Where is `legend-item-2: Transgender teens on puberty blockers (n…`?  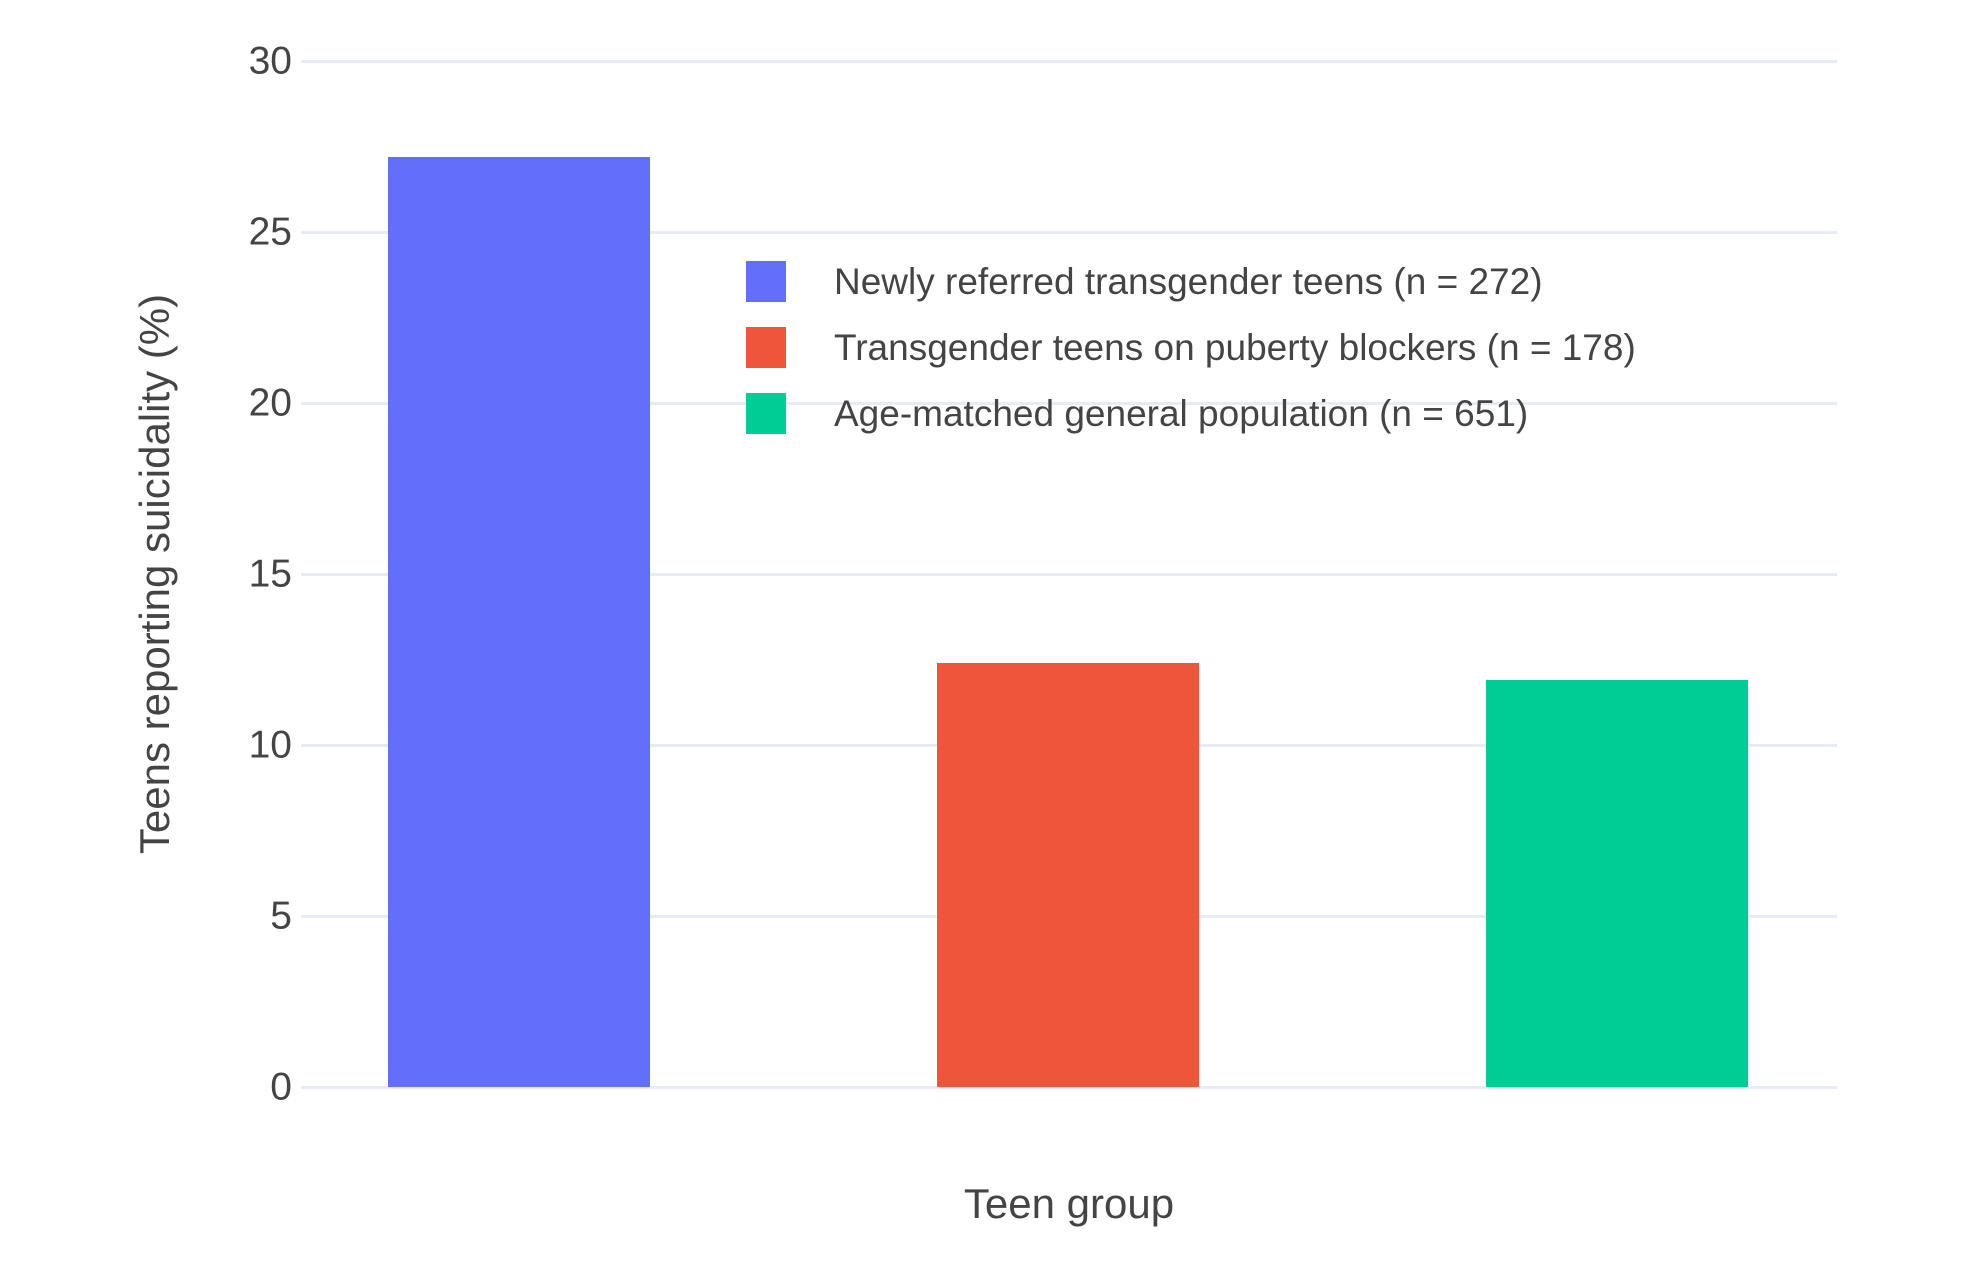
legend-item-2: Transgender teens on puberty blockers (n… is located at coordinates (1191, 347).